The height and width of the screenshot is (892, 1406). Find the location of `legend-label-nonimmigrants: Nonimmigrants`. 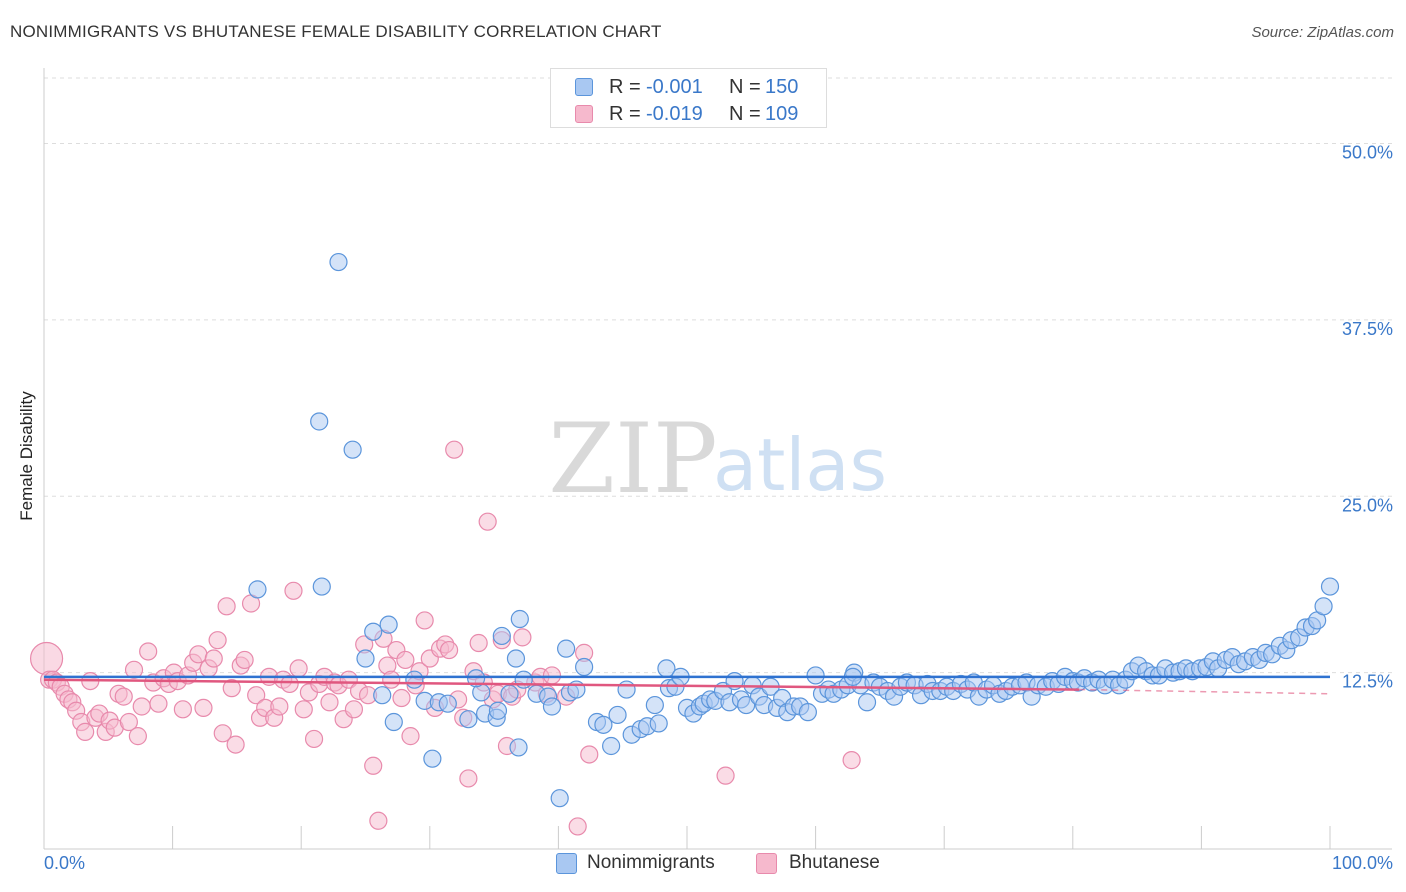

legend-label-nonimmigrants: Nonimmigrants is located at coordinates (651, 862).